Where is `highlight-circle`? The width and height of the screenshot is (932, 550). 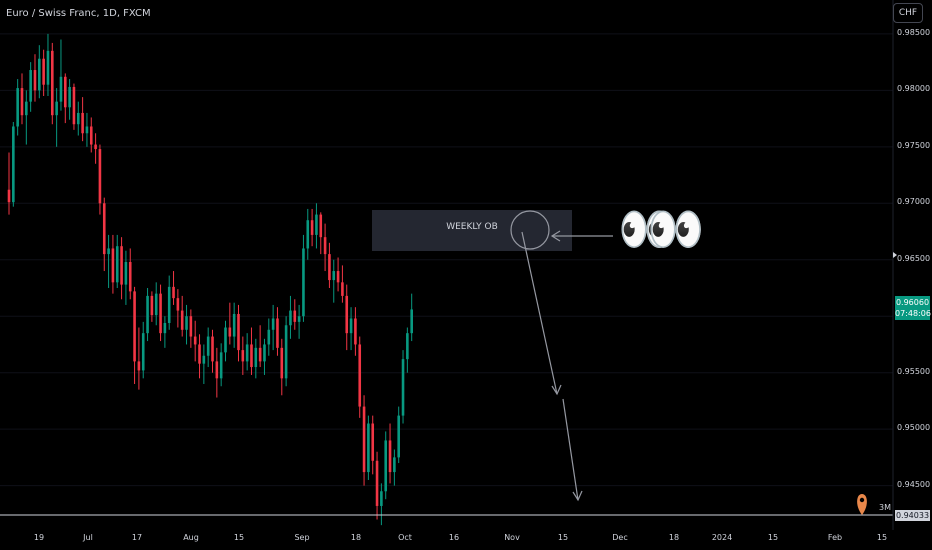 highlight-circle is located at coordinates (530, 230).